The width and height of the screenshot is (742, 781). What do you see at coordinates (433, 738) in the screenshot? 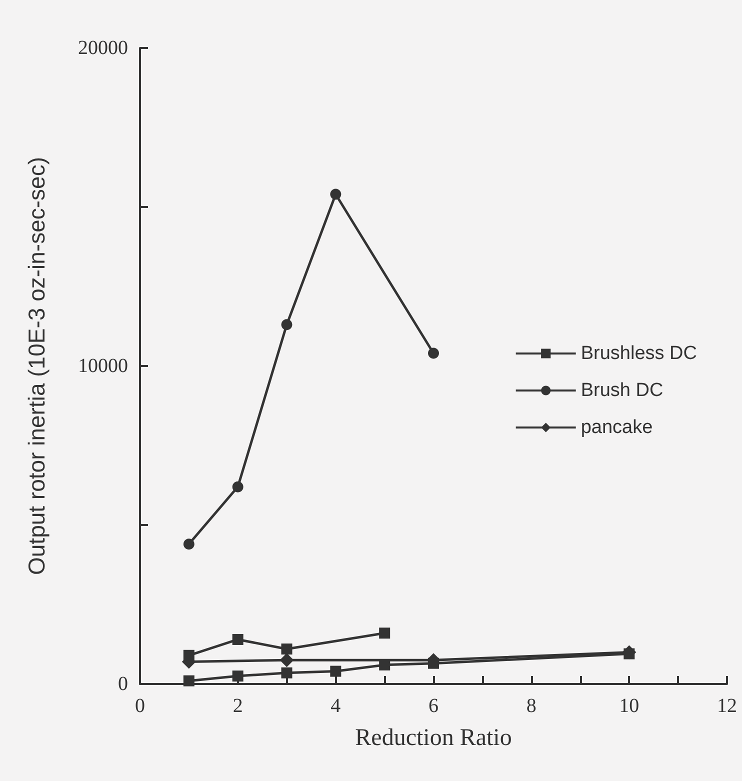
I see `x-axis-title: Reduction Ratio` at bounding box center [433, 738].